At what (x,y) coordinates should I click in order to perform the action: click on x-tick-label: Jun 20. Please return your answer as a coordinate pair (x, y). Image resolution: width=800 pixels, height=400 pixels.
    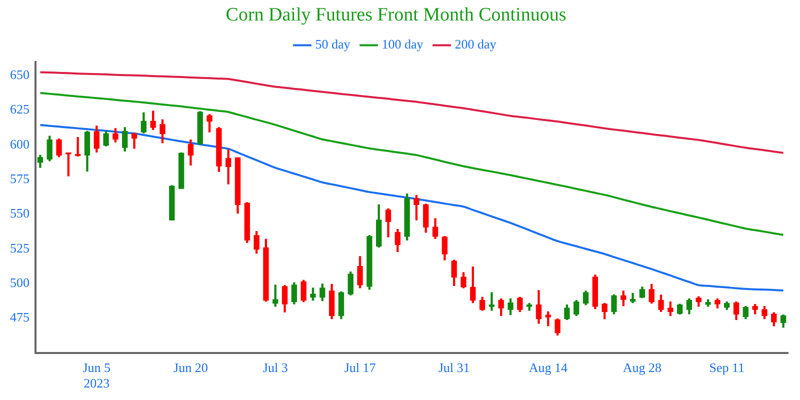
    Looking at the image, I should click on (191, 368).